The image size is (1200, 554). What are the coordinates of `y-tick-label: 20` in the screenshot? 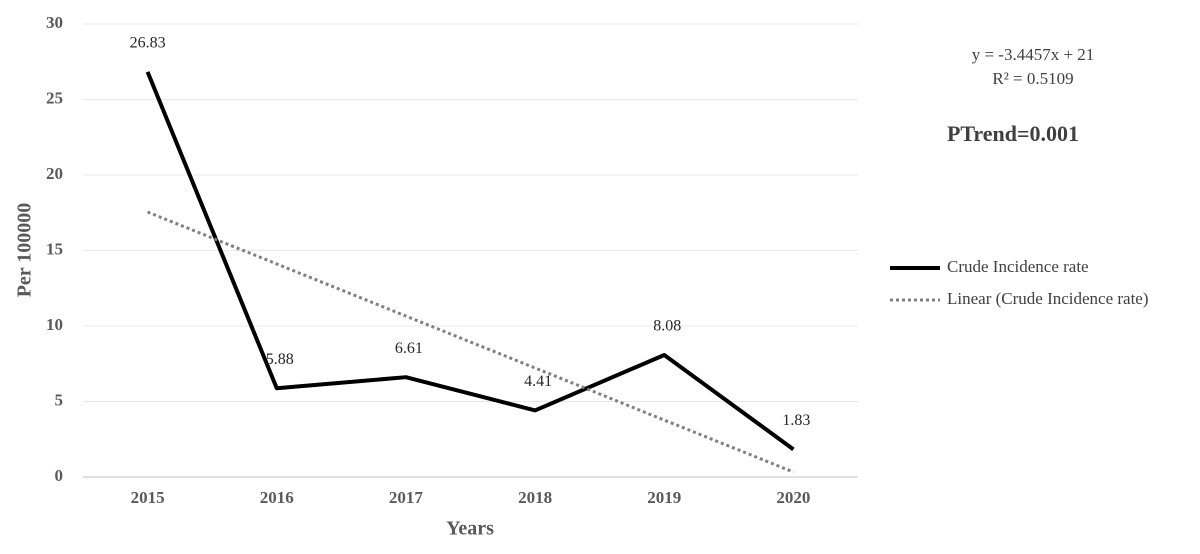 It's located at (54, 173).